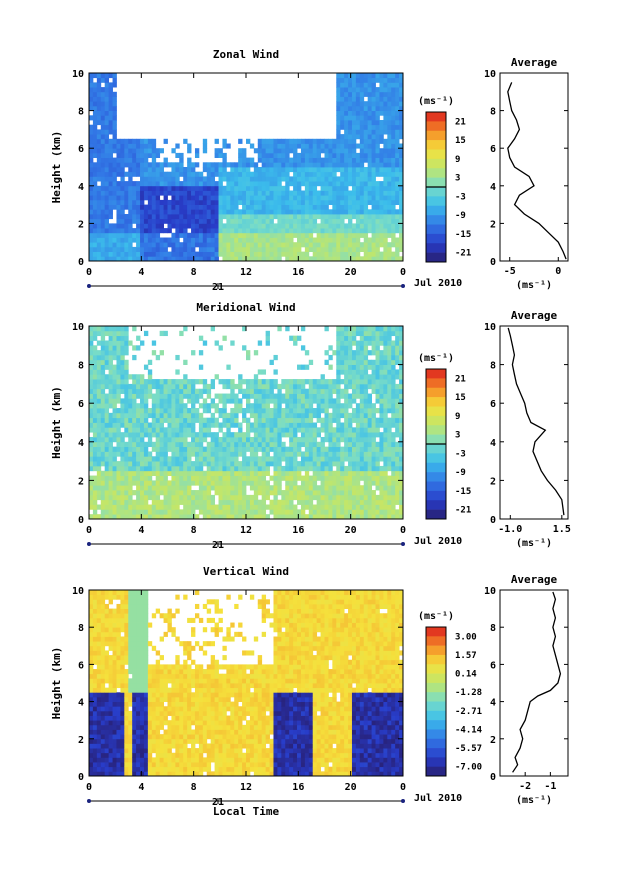 This screenshot has height=873, width=618. I want to click on x-tick-label: 4, so click(141, 530).